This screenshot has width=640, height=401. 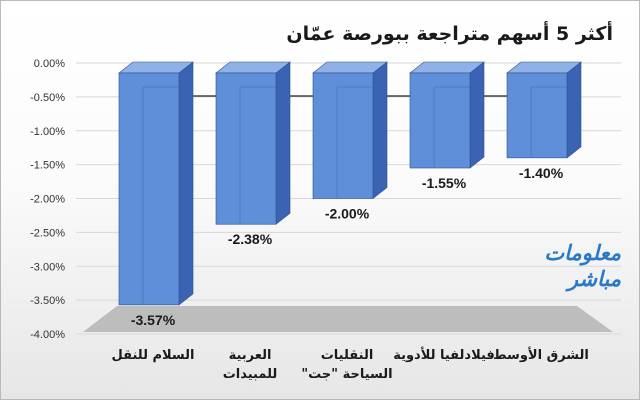 I want to click on data-label: -2.38%, so click(x=250, y=239).